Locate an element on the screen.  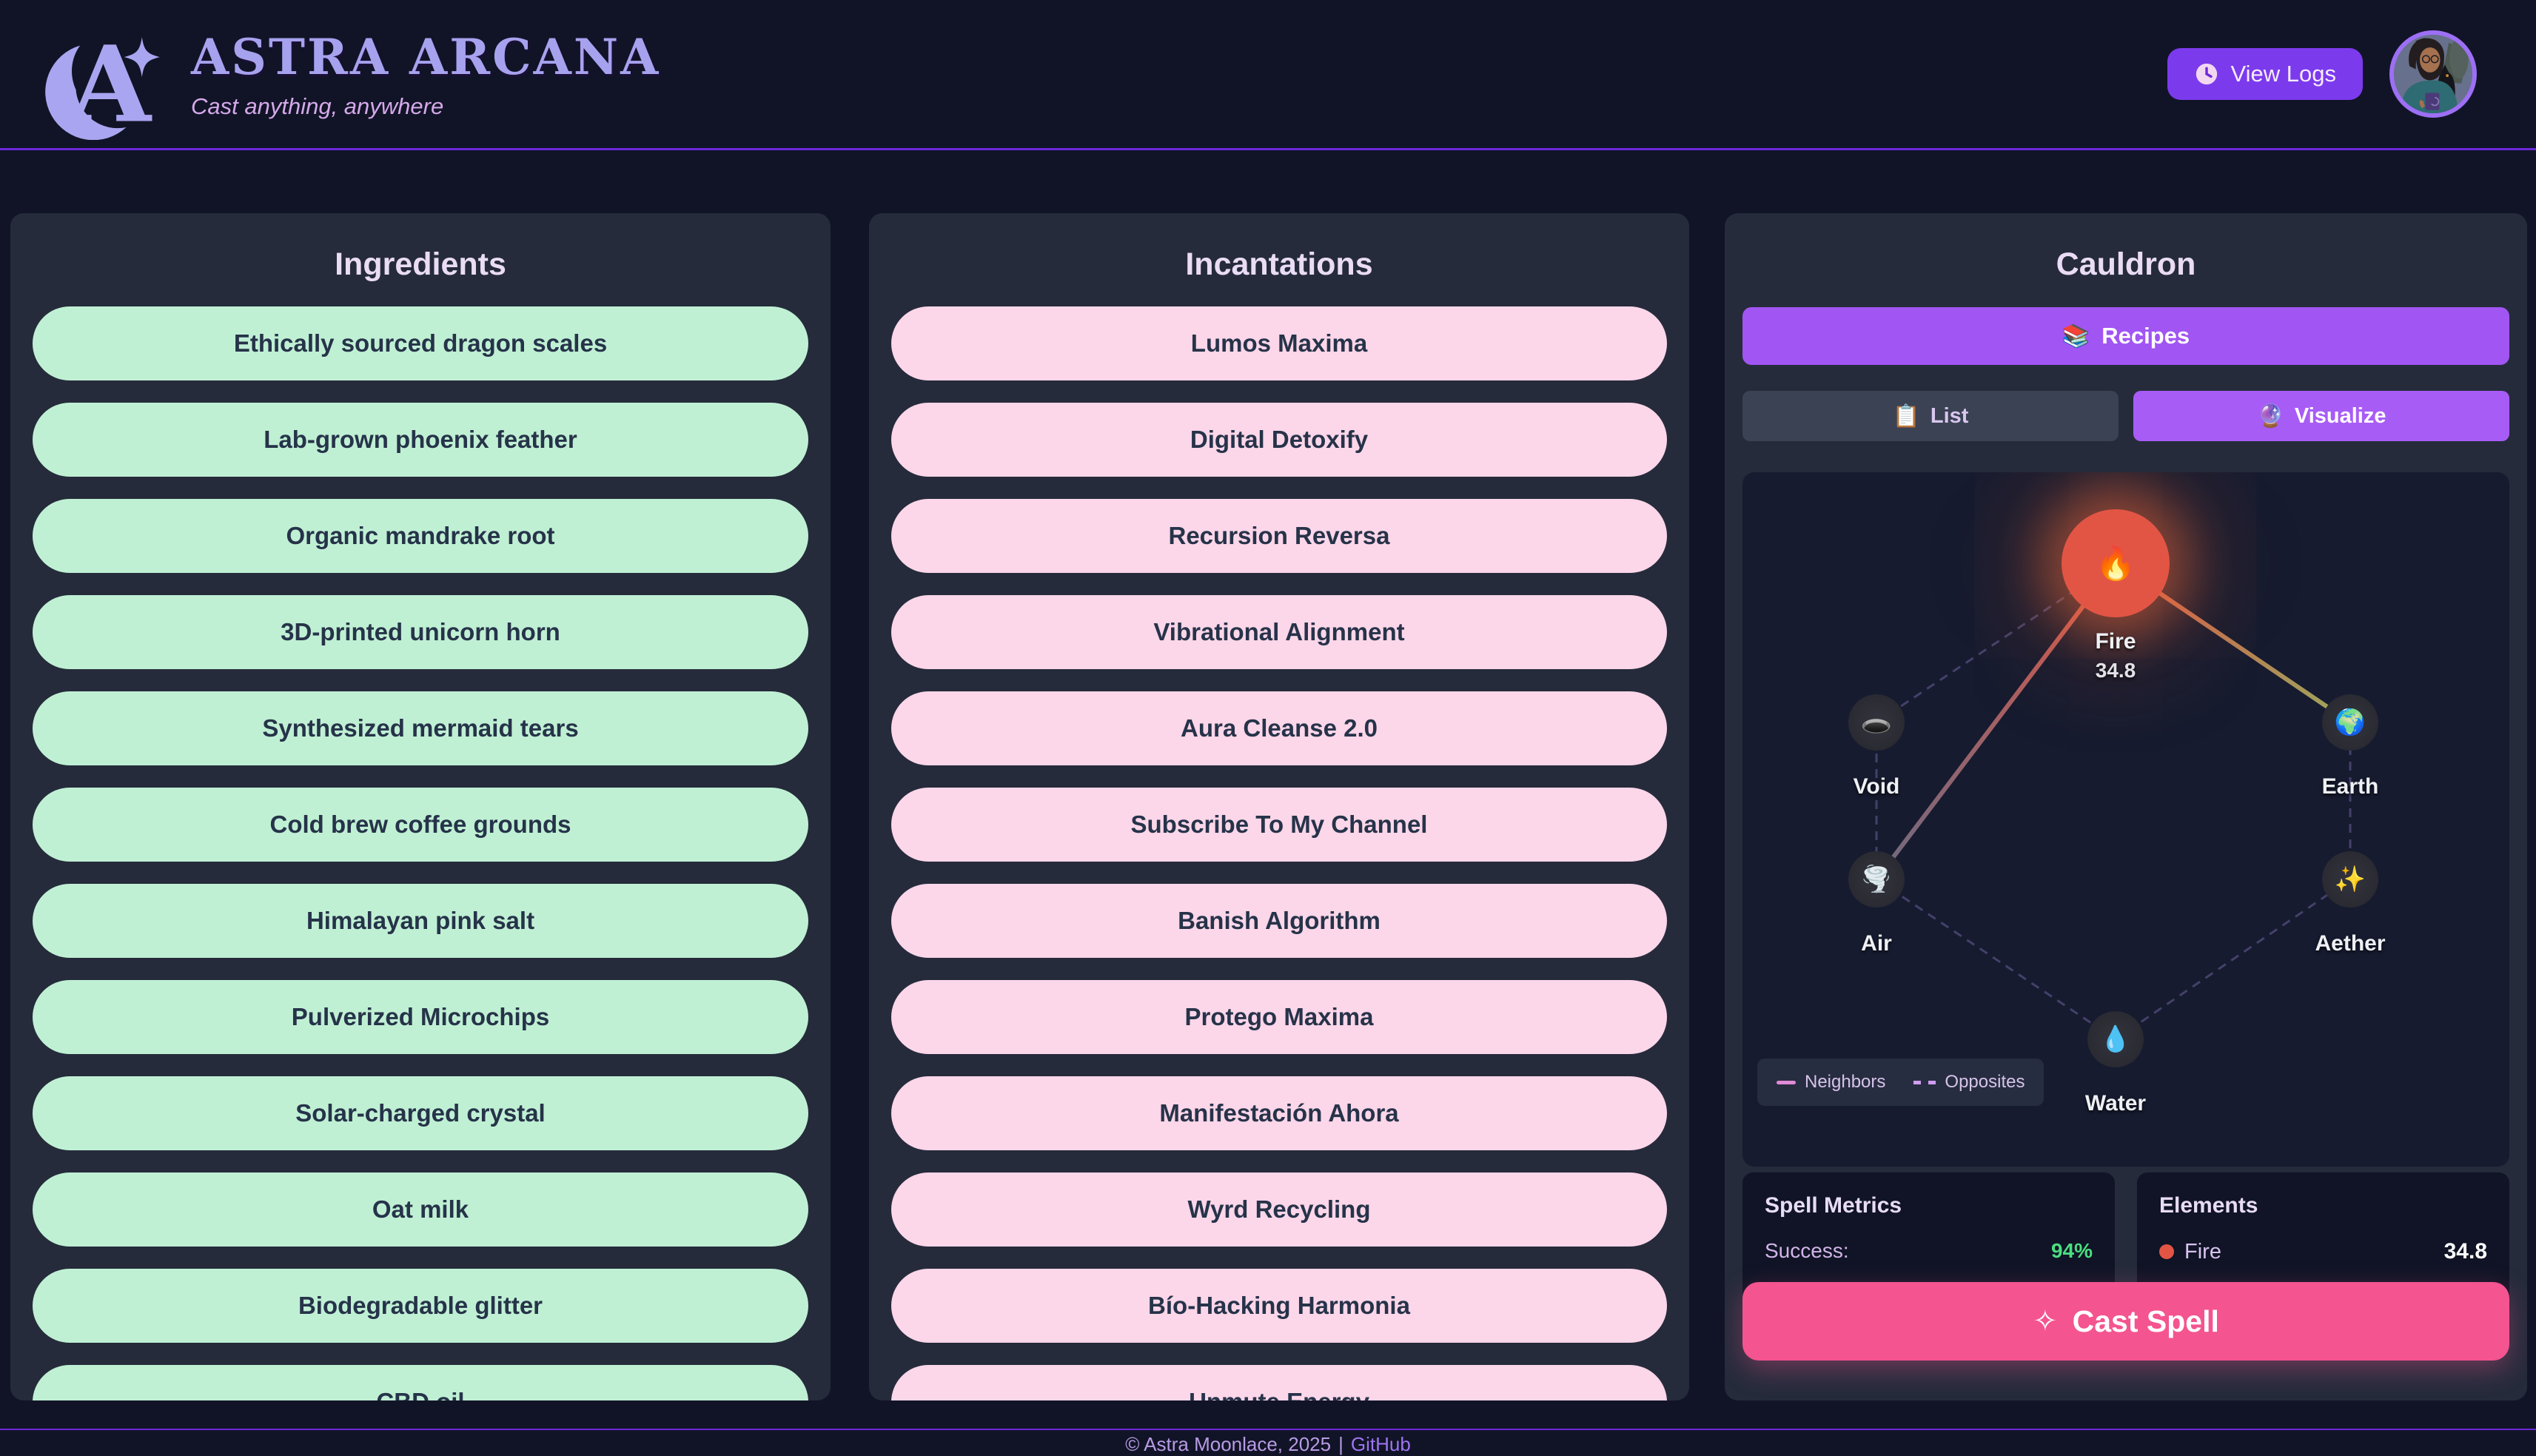
recipes-label: Recipes is located at coordinates (2145, 336).